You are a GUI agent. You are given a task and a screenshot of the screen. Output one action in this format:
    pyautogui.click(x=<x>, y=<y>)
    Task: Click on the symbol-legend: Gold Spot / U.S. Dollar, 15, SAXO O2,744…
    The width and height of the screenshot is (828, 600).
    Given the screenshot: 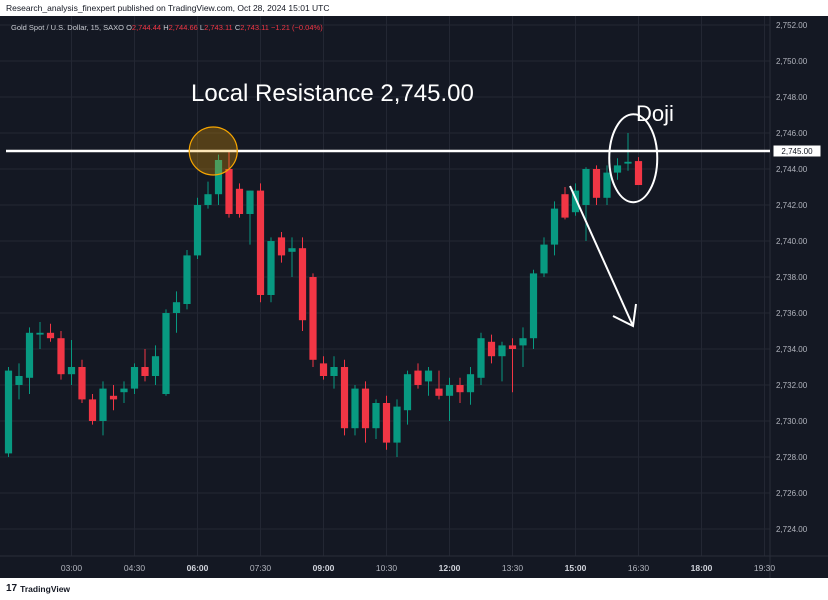 What is the action you would take?
    pyautogui.click(x=167, y=27)
    